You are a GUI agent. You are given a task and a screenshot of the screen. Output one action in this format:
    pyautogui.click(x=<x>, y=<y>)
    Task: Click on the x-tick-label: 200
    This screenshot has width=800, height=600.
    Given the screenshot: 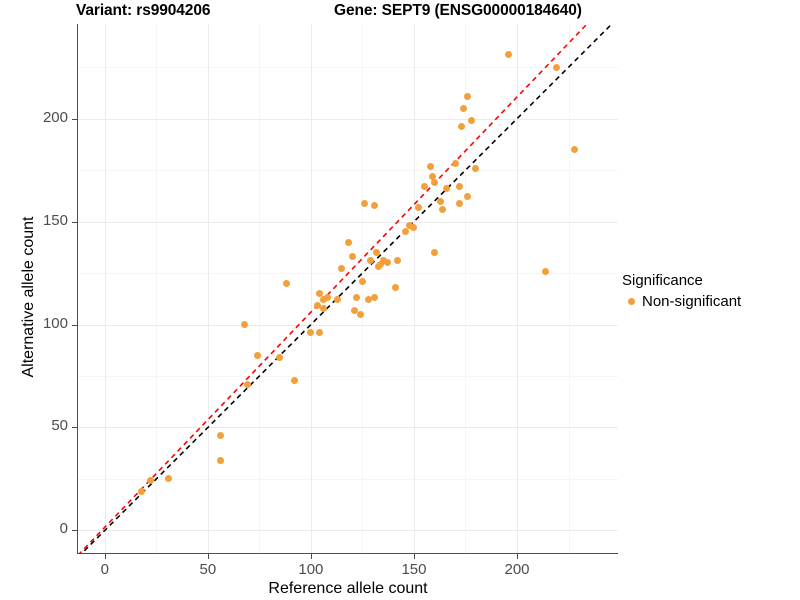 What is the action you would take?
    pyautogui.click(x=517, y=569)
    